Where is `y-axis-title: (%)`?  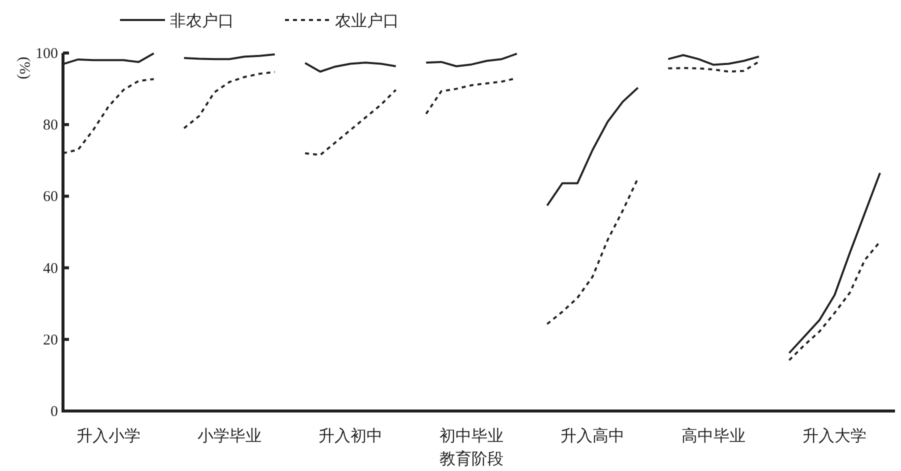 y-axis-title: (%) is located at coordinates (24, 68).